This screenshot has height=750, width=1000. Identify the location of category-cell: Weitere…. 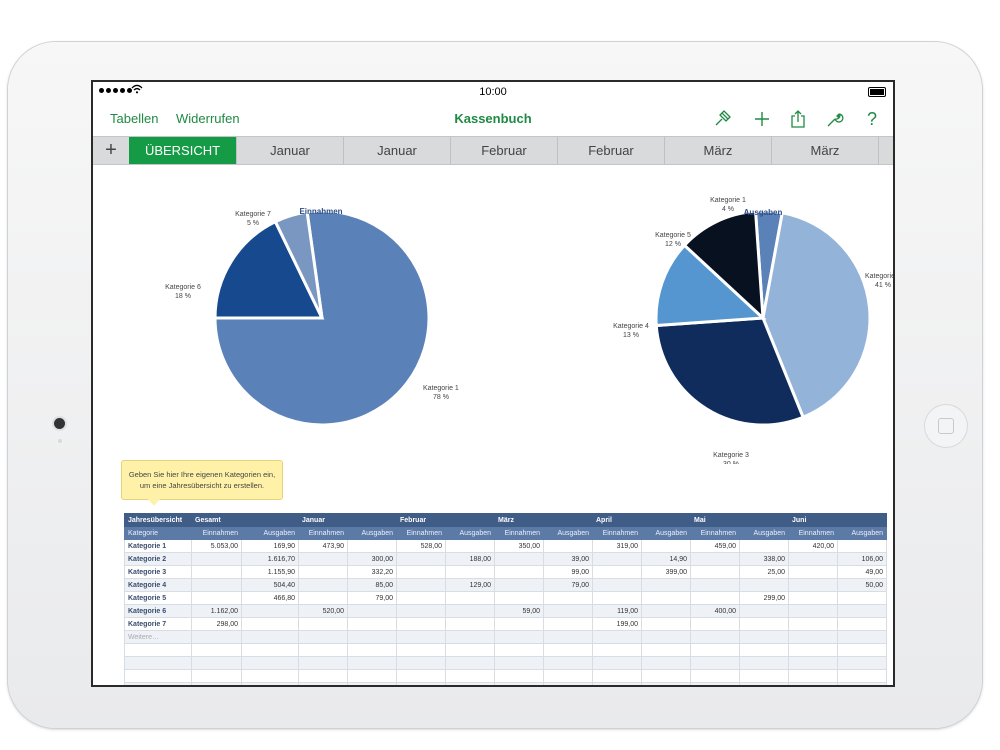
(158, 637).